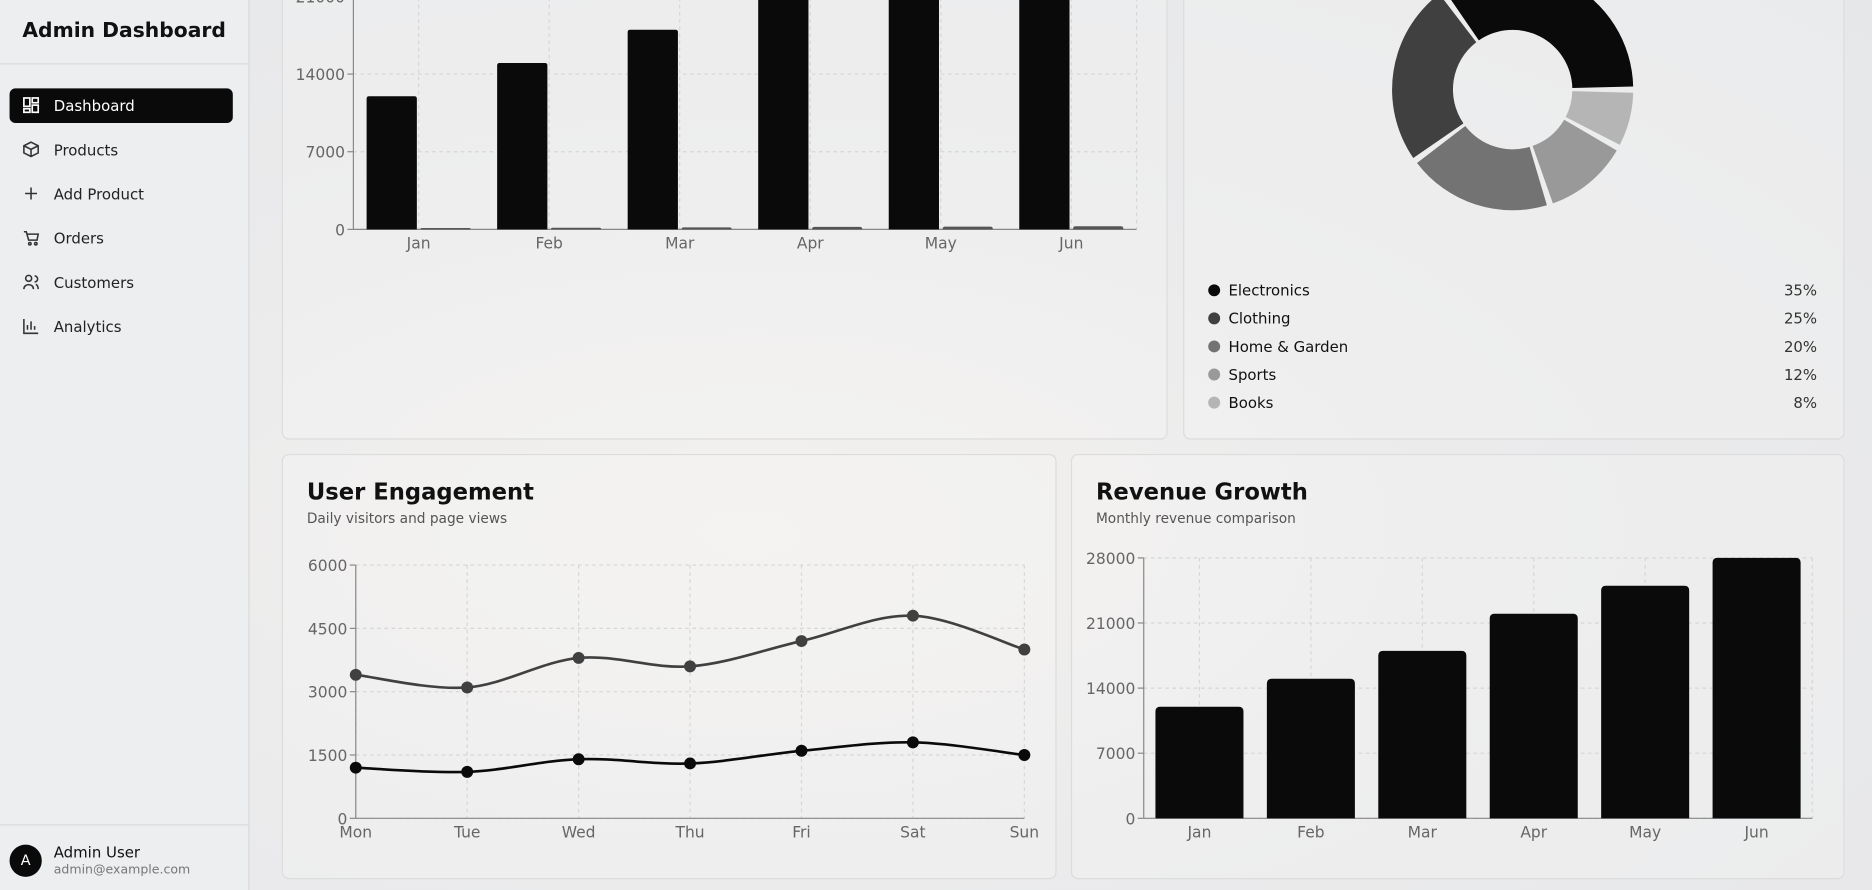  Describe the element at coordinates (1196, 519) in the screenshot. I see `card-subtitle: Monthly revenue comparison` at that location.